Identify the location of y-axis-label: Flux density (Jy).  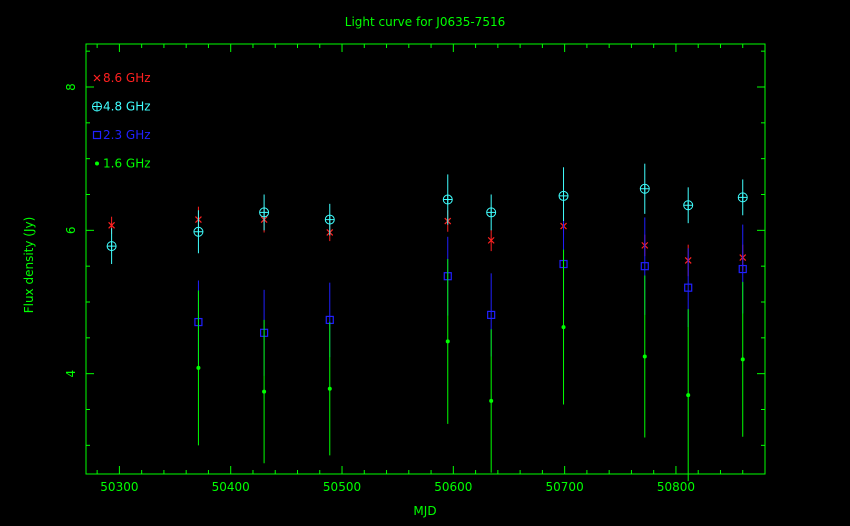
(29, 265).